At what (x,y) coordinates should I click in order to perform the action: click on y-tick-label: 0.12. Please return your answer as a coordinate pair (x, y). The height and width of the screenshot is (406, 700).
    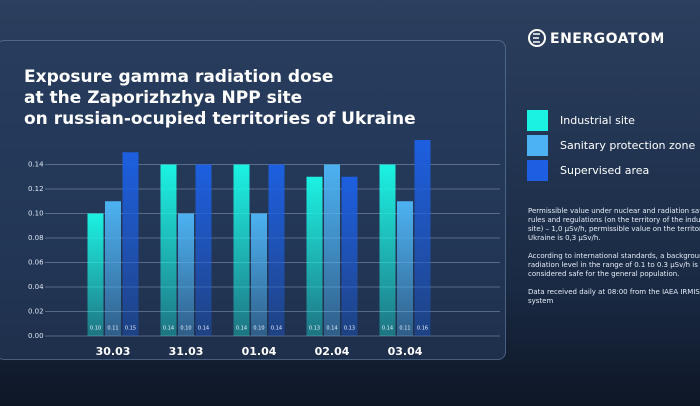
    Looking at the image, I should click on (36, 189).